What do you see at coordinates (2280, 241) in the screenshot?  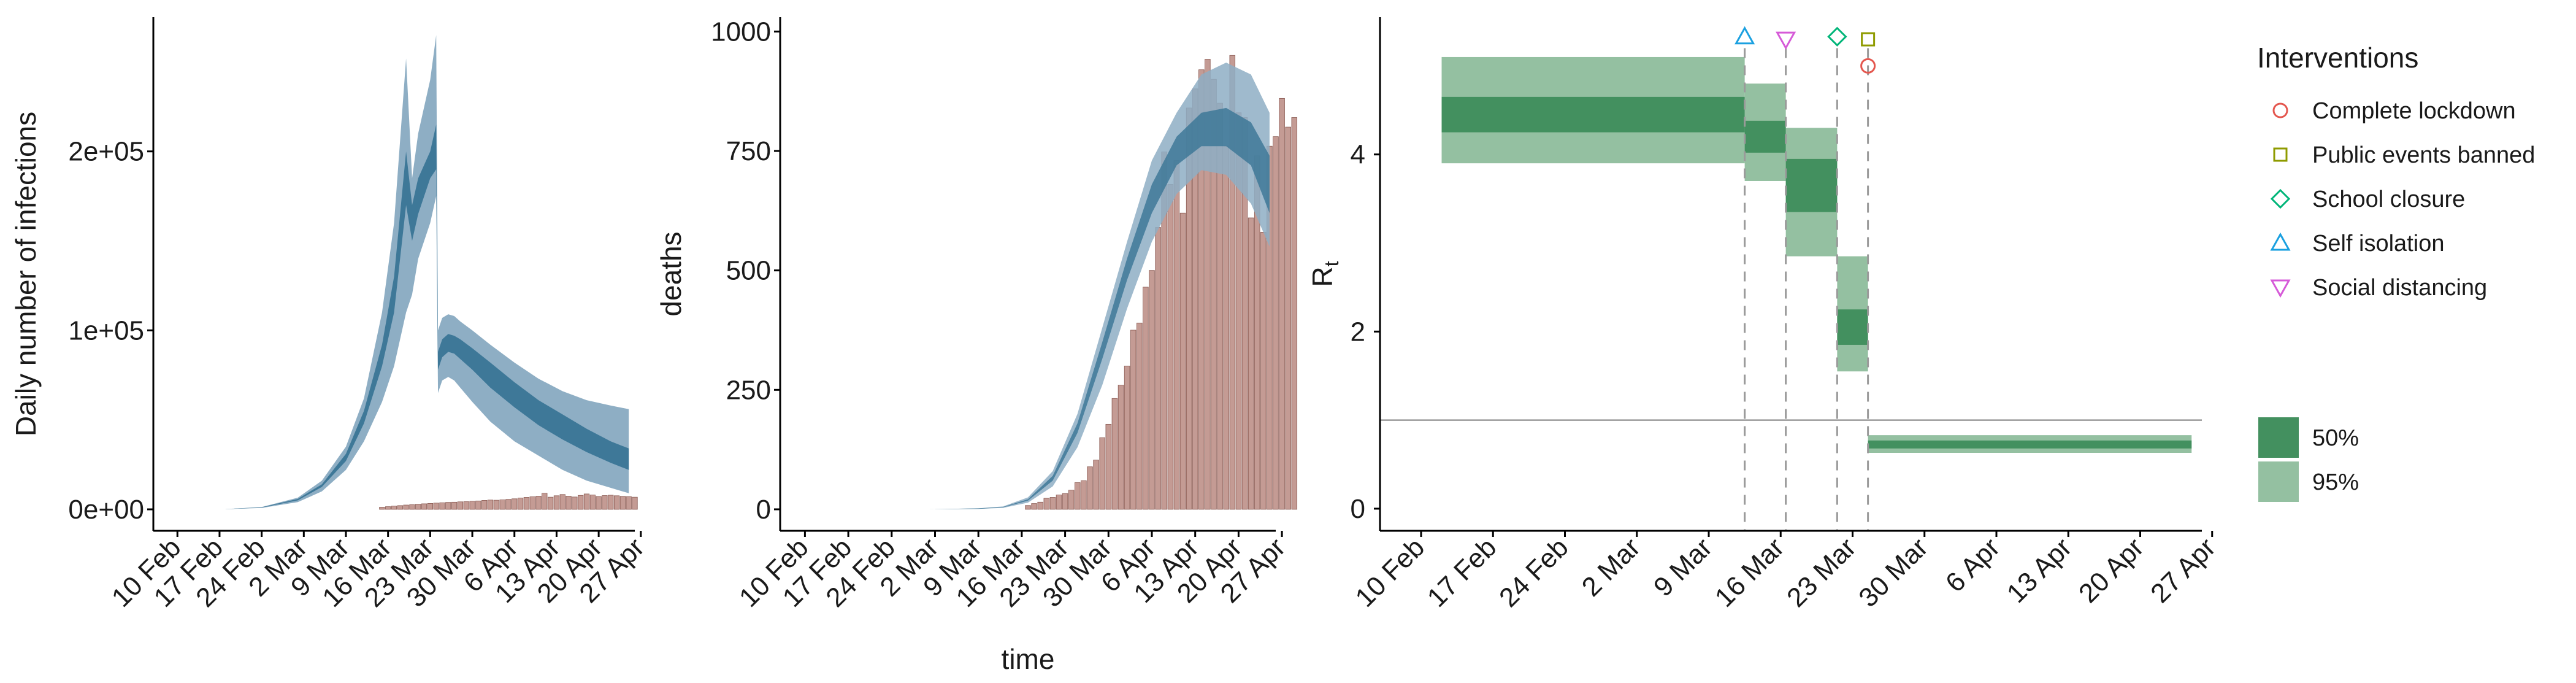 I see `legend-key-triangle-up` at bounding box center [2280, 241].